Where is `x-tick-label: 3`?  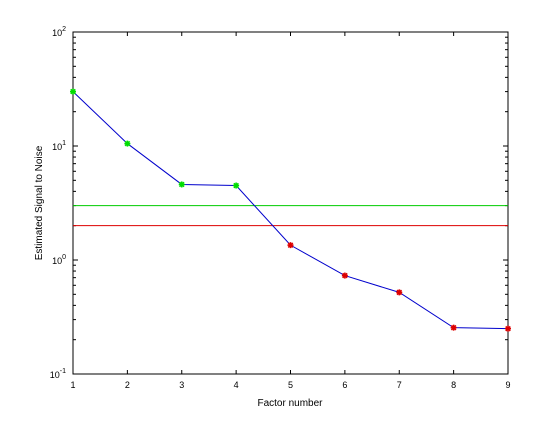
x-tick-label: 3 is located at coordinates (181, 385).